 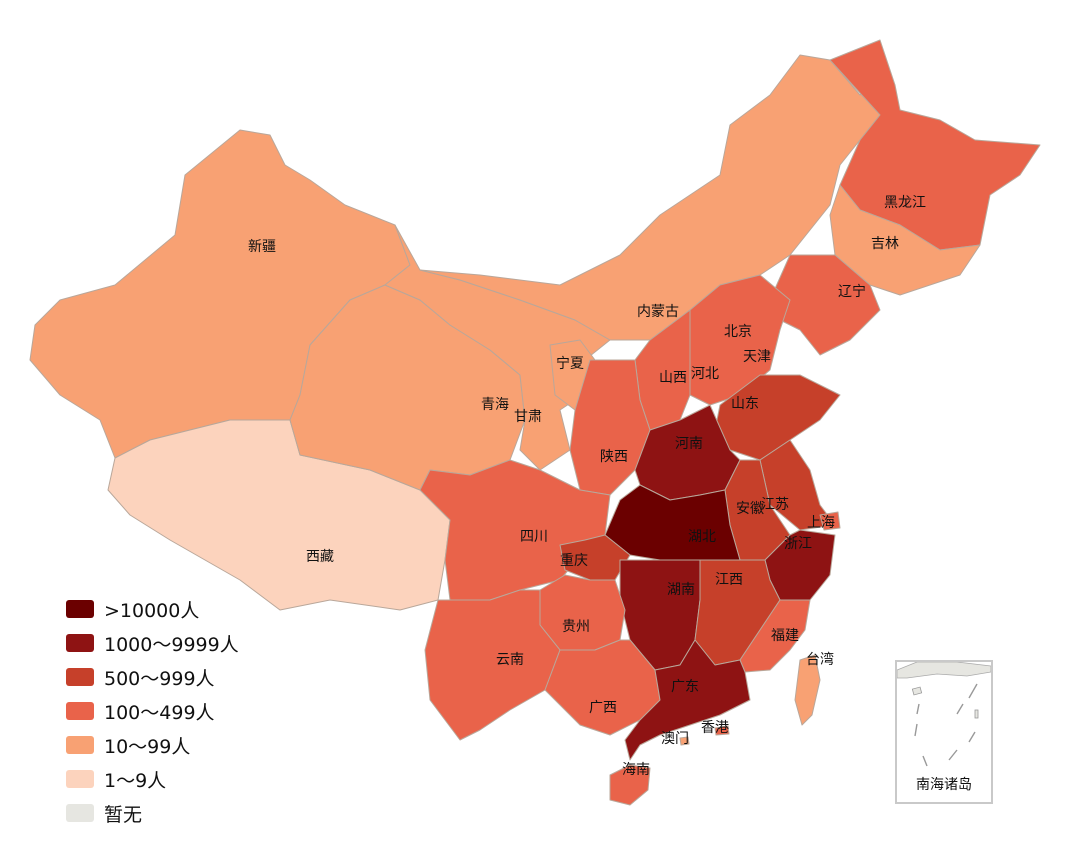 I want to click on legend-label: 暂无, so click(x=123, y=814).